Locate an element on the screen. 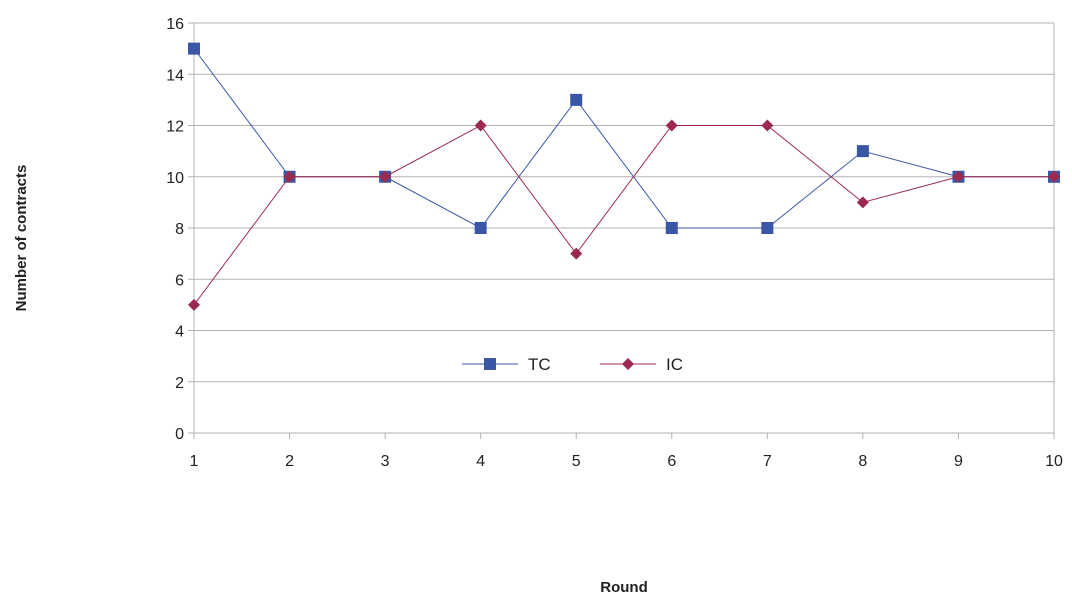 The height and width of the screenshot is (598, 1072). legend-label-ic: IC is located at coordinates (674, 364).